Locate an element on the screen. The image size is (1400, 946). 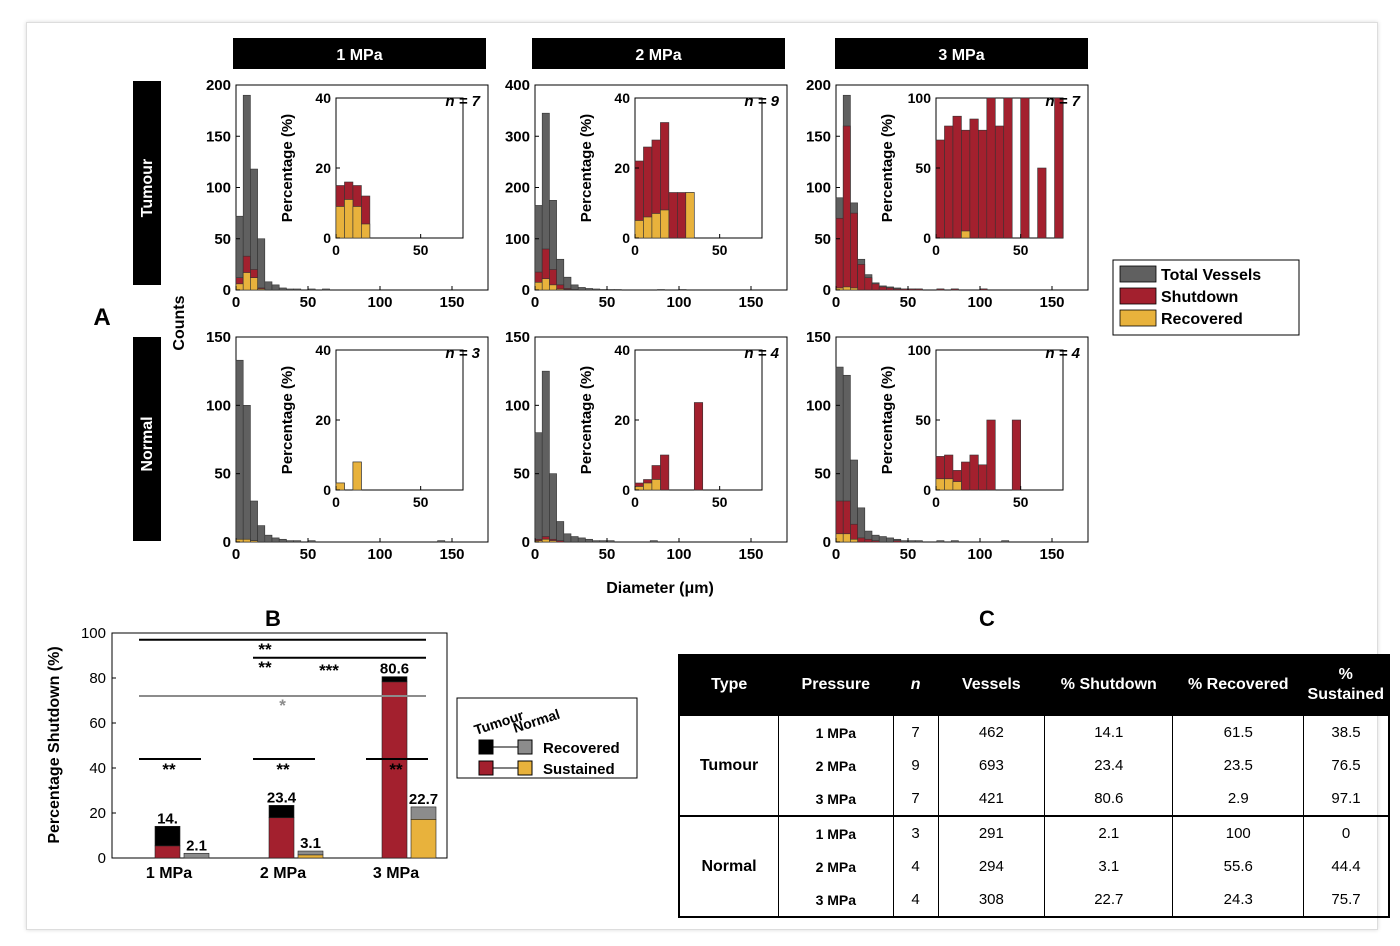
table-cell: 61.5 is located at coordinates (1238, 731).